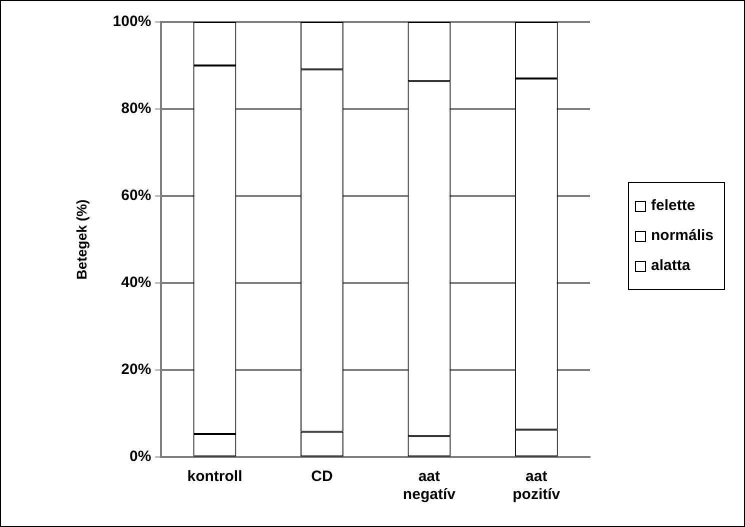 The height and width of the screenshot is (527, 745). I want to click on y-tick-label: 60%, so click(136, 195).